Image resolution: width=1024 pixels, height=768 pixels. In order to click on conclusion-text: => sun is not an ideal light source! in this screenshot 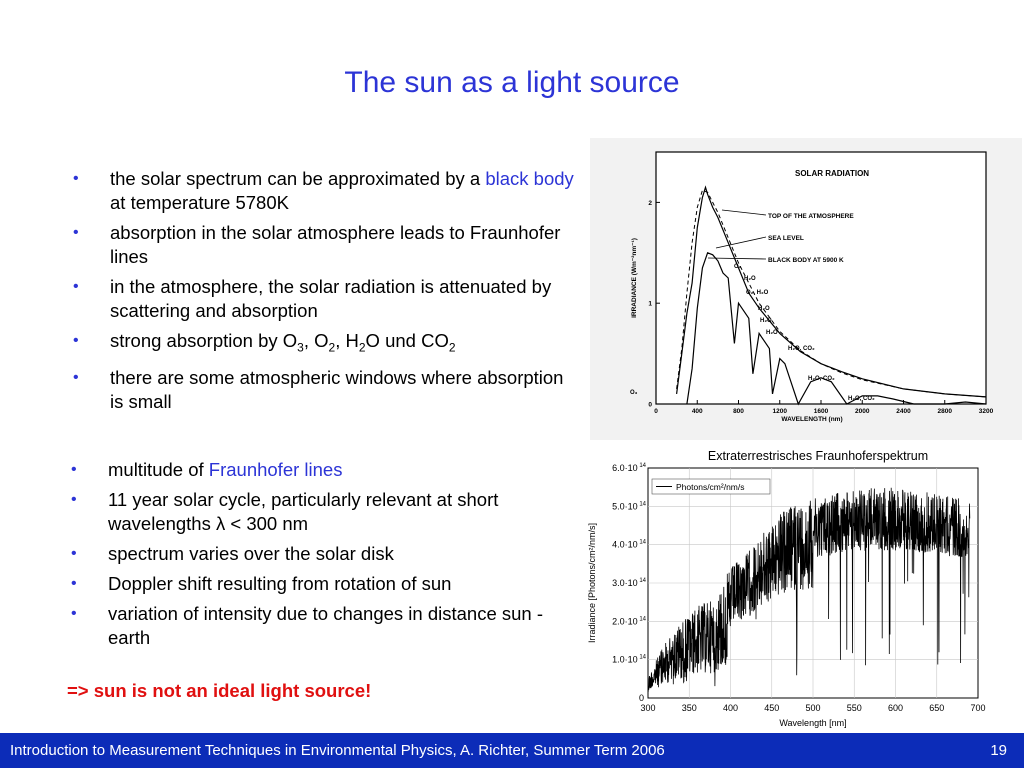, I will do `click(219, 690)`.